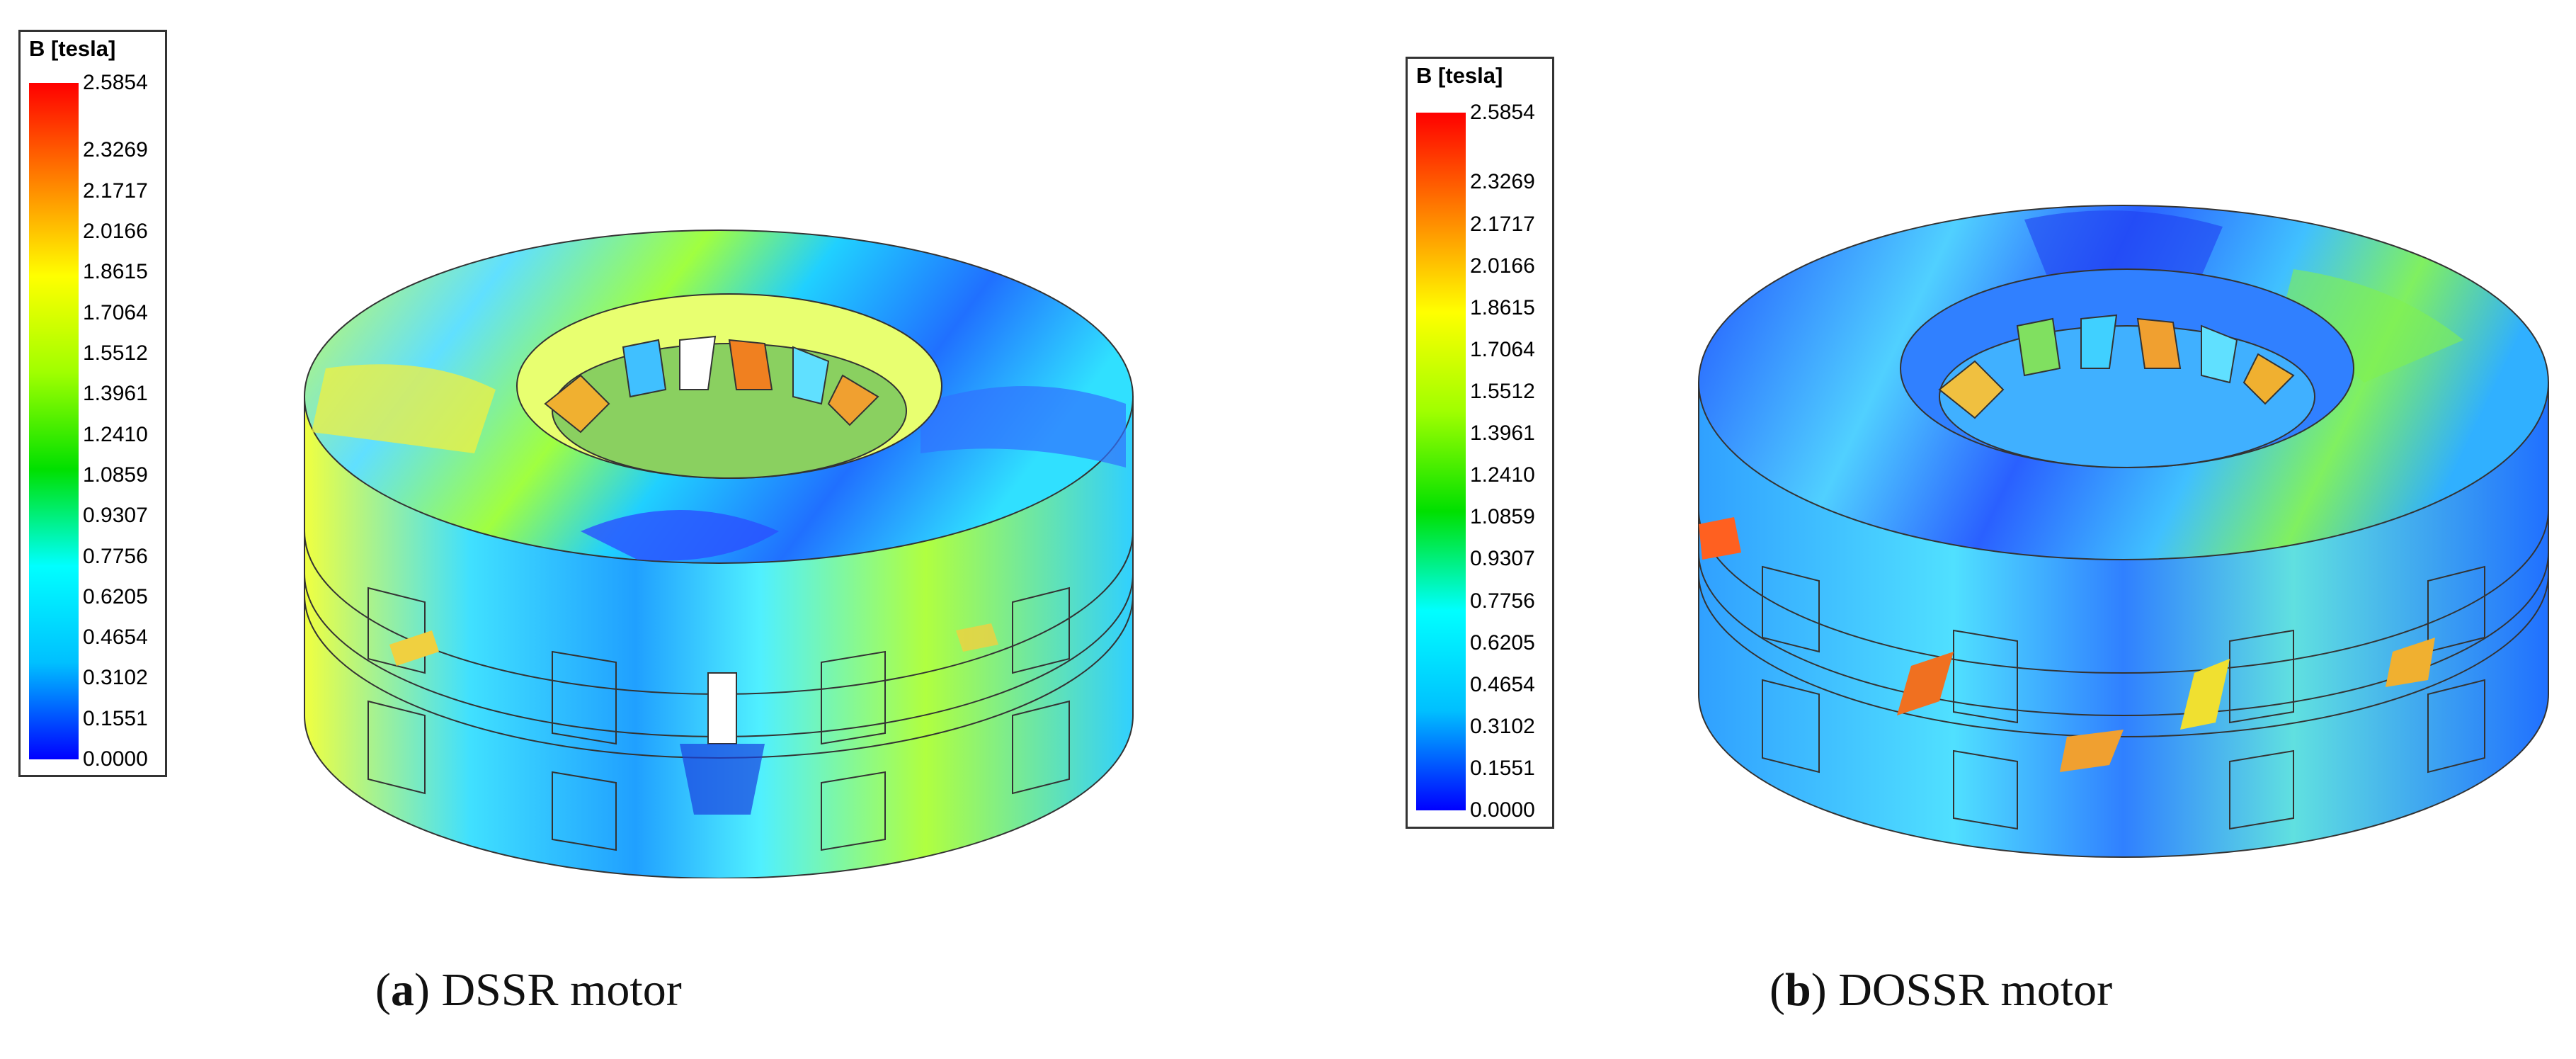 The height and width of the screenshot is (1059, 2576). What do you see at coordinates (529, 990) in the screenshot?
I see `caption-a: (a) DSSR motor` at bounding box center [529, 990].